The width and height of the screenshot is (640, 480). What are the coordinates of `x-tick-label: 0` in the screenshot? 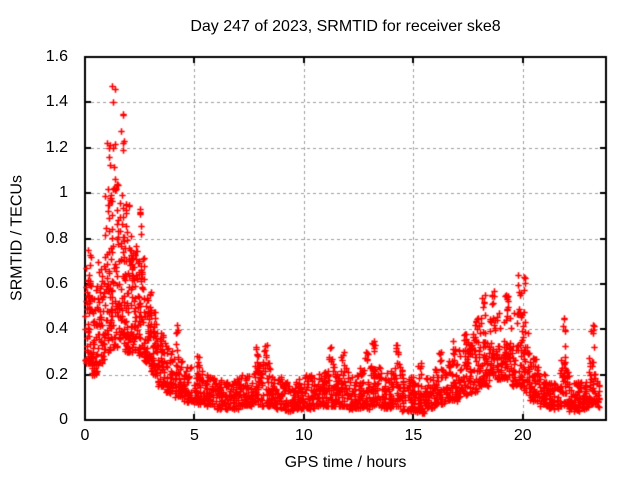 It's located at (85, 435).